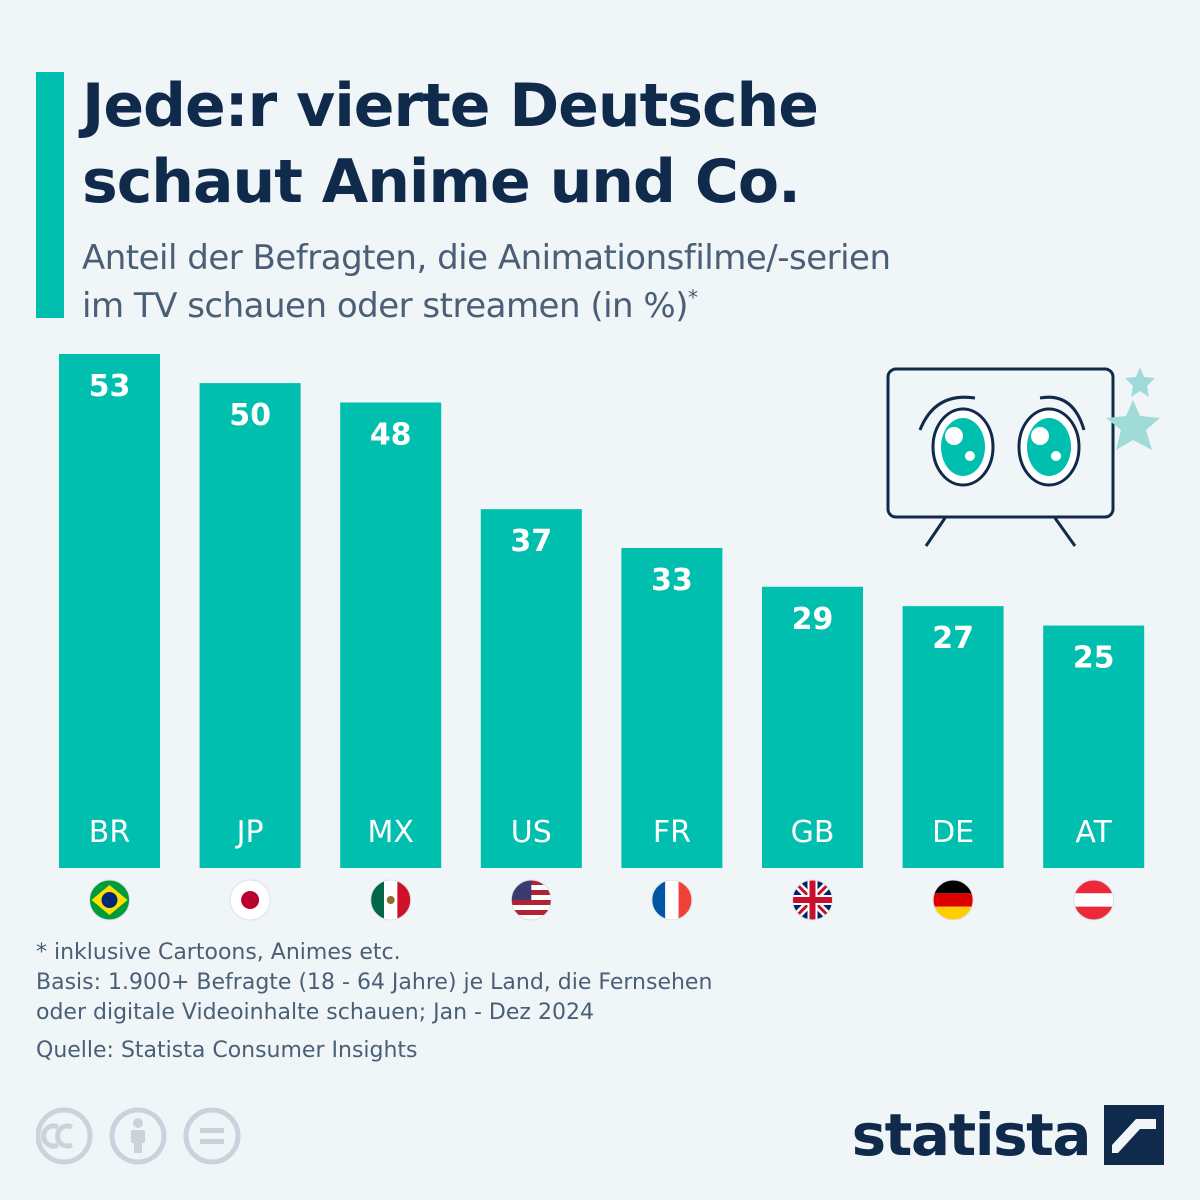 This screenshot has height=1200, width=1200. What do you see at coordinates (953, 737) in the screenshot?
I see `bar-de` at bounding box center [953, 737].